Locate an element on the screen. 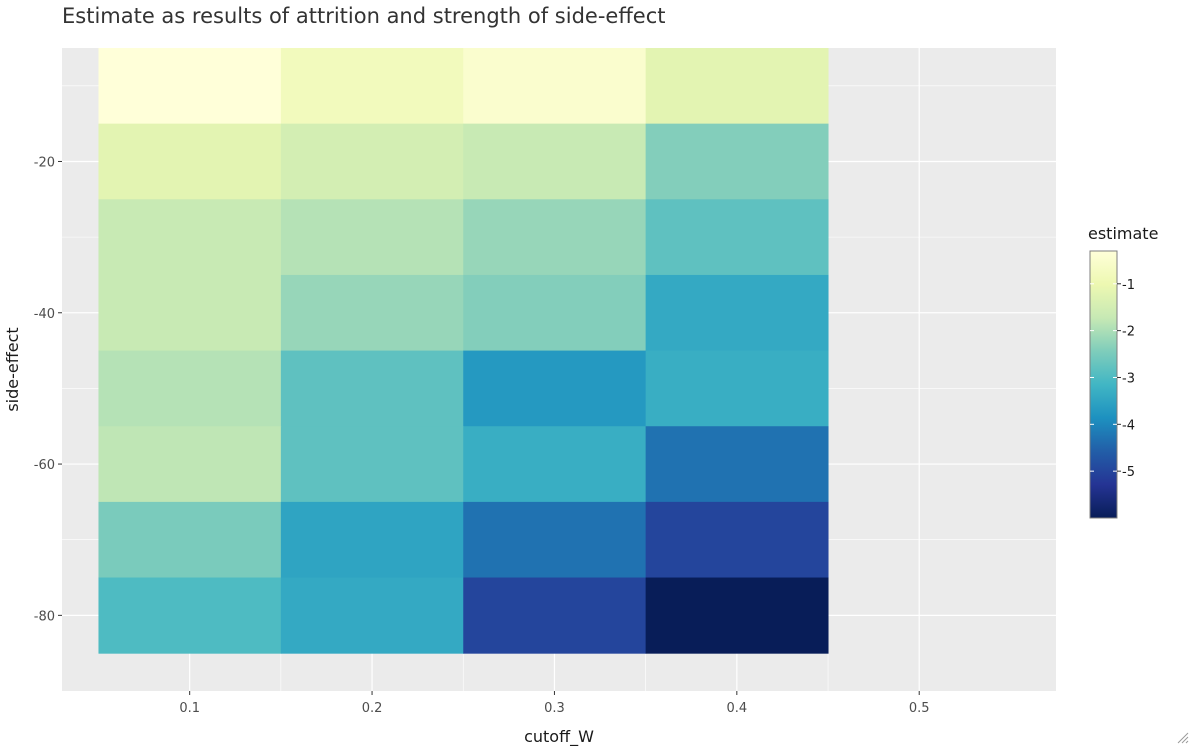 The image size is (1191, 746). y-tick-label: -60 is located at coordinates (44, 465).